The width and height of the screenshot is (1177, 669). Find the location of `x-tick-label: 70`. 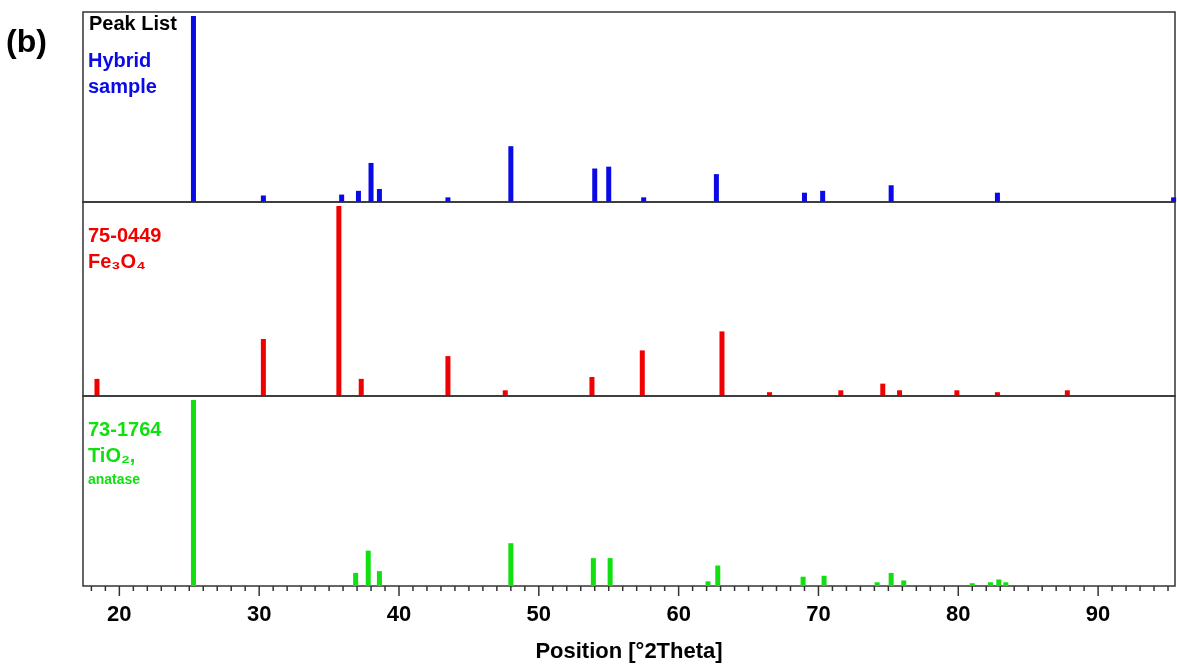

x-tick-label: 70 is located at coordinates (818, 613).